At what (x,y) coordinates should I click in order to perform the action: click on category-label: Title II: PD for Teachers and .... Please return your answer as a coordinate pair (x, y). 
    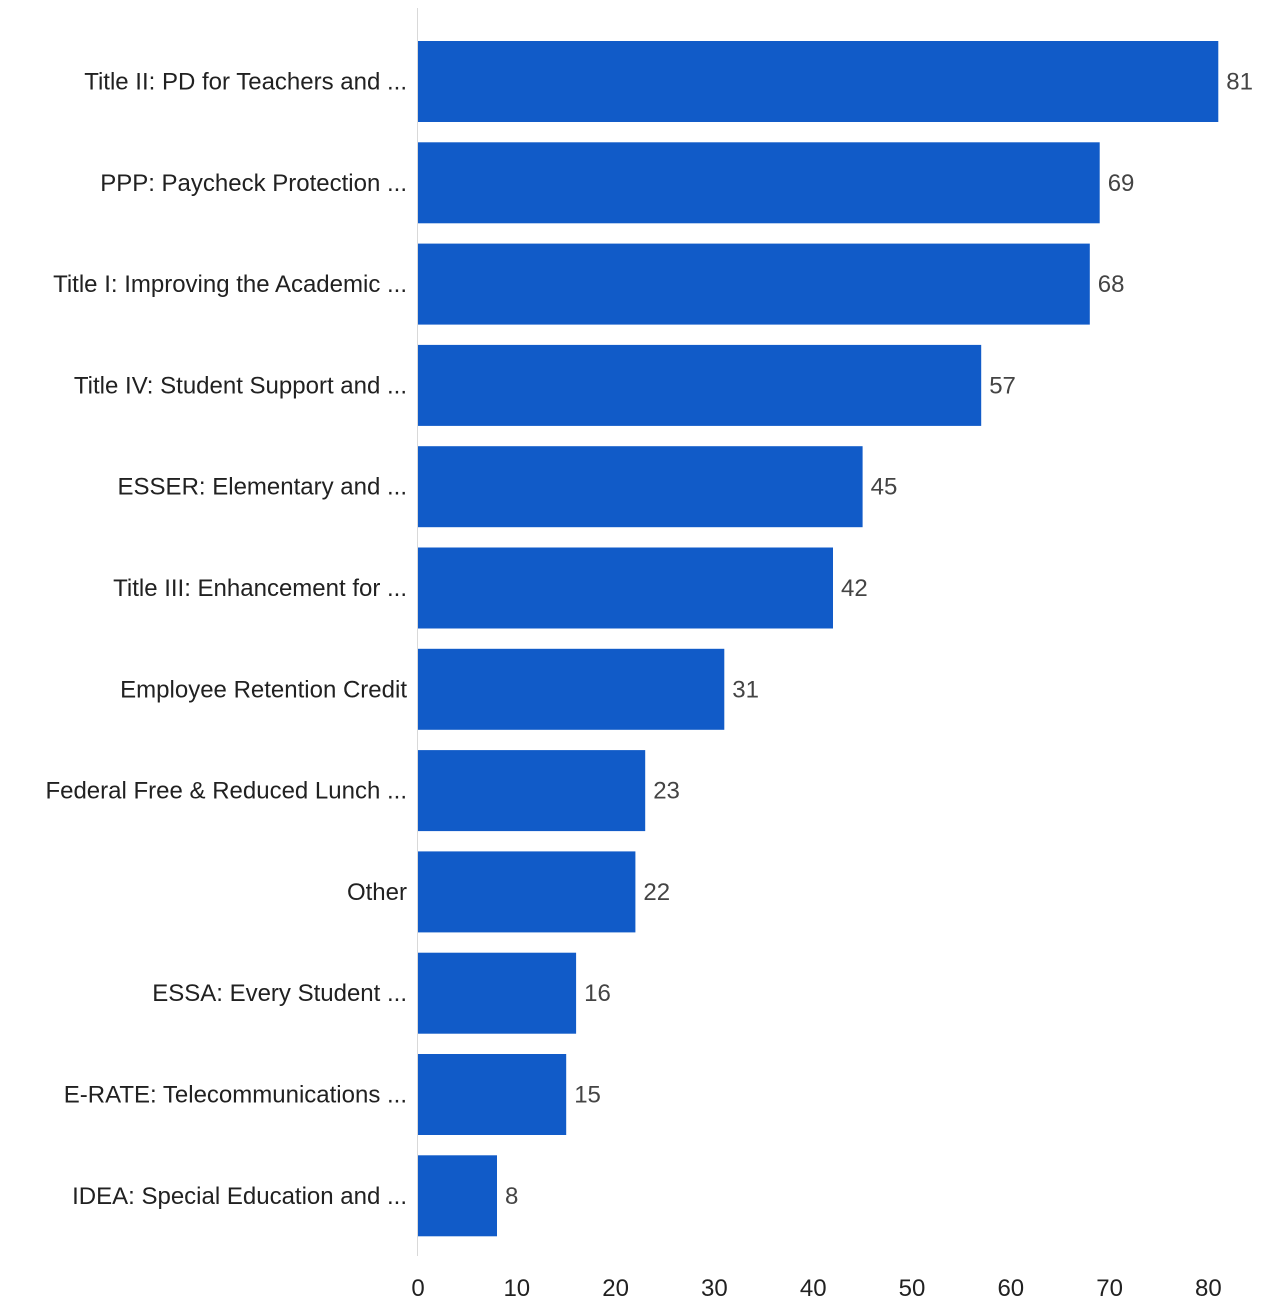
    Looking at the image, I should click on (245, 82).